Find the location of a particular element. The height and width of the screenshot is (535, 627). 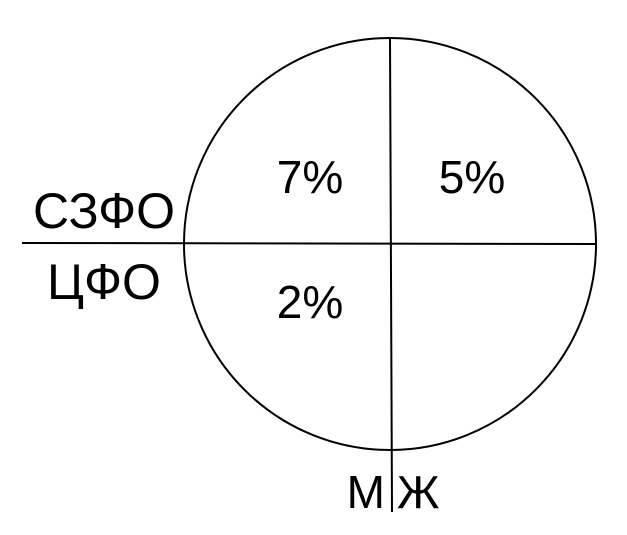

vertical-axis-line is located at coordinates (391, 275).